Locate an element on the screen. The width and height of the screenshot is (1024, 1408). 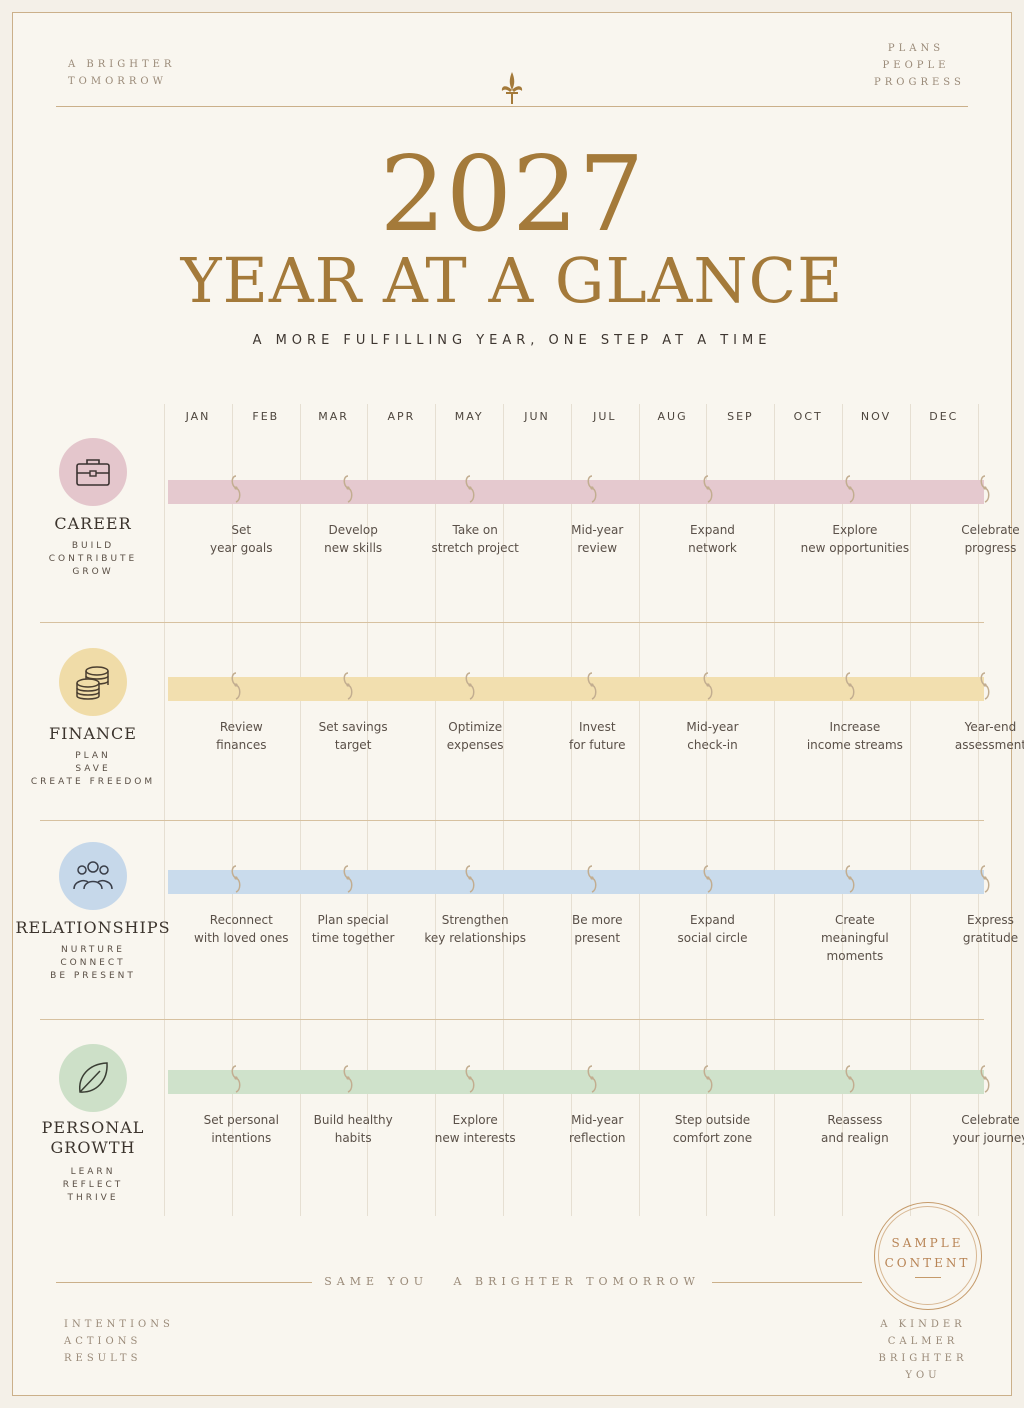
category-subtitle: NURTURE CONNECT BE PRESENT is located at coordinates (93, 963).